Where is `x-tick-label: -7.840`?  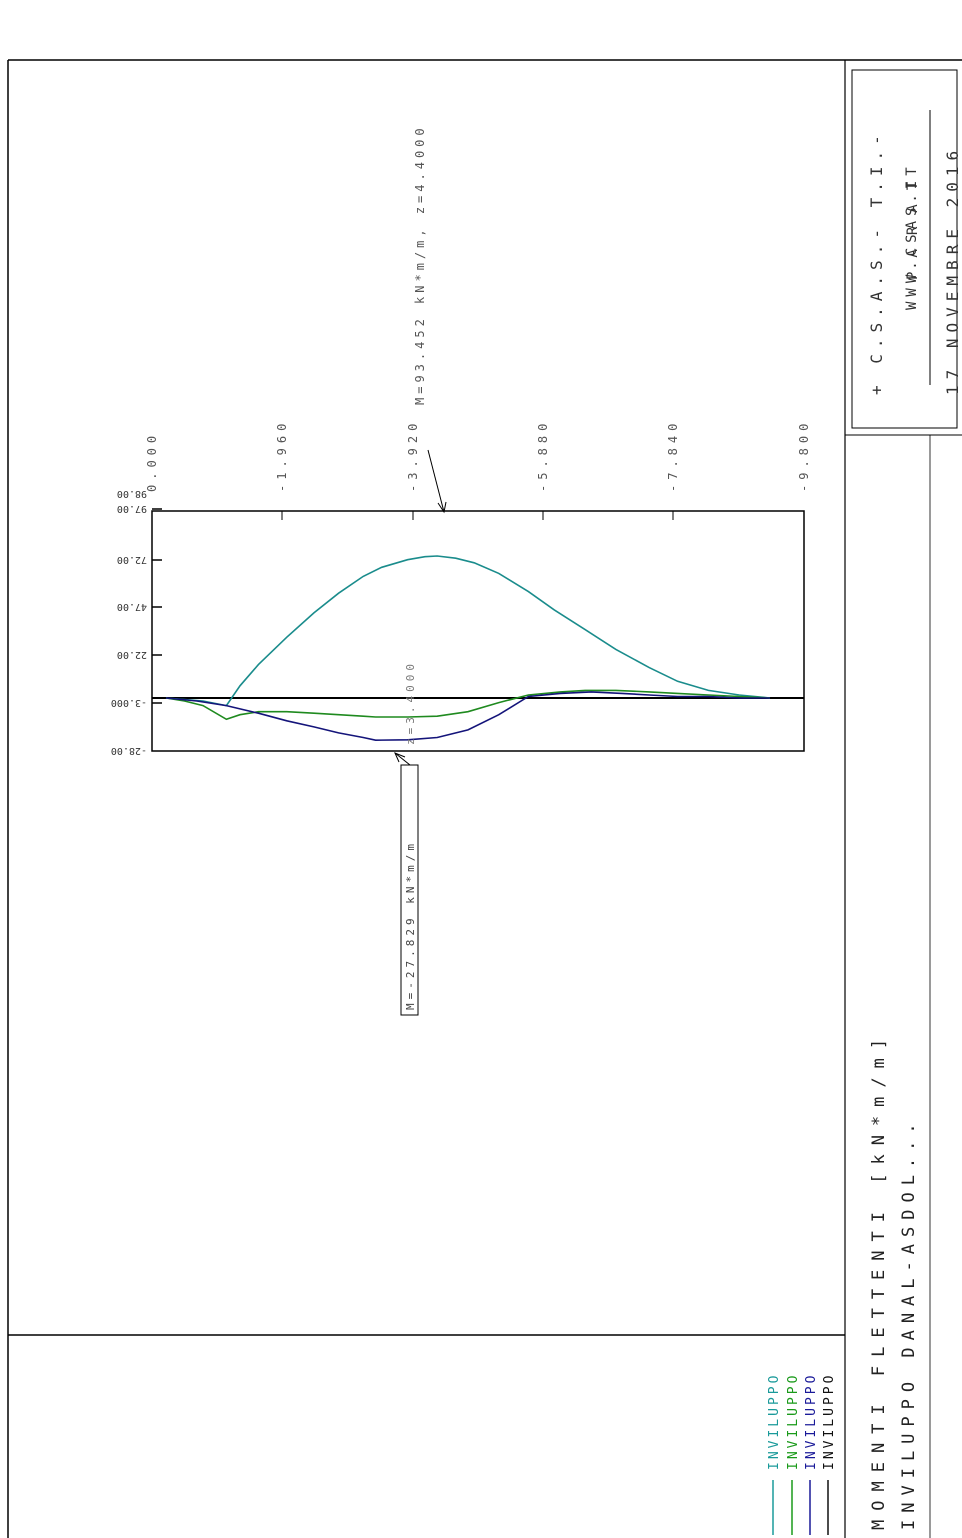 x-tick-label: -7.840 is located at coordinates (673, 455).